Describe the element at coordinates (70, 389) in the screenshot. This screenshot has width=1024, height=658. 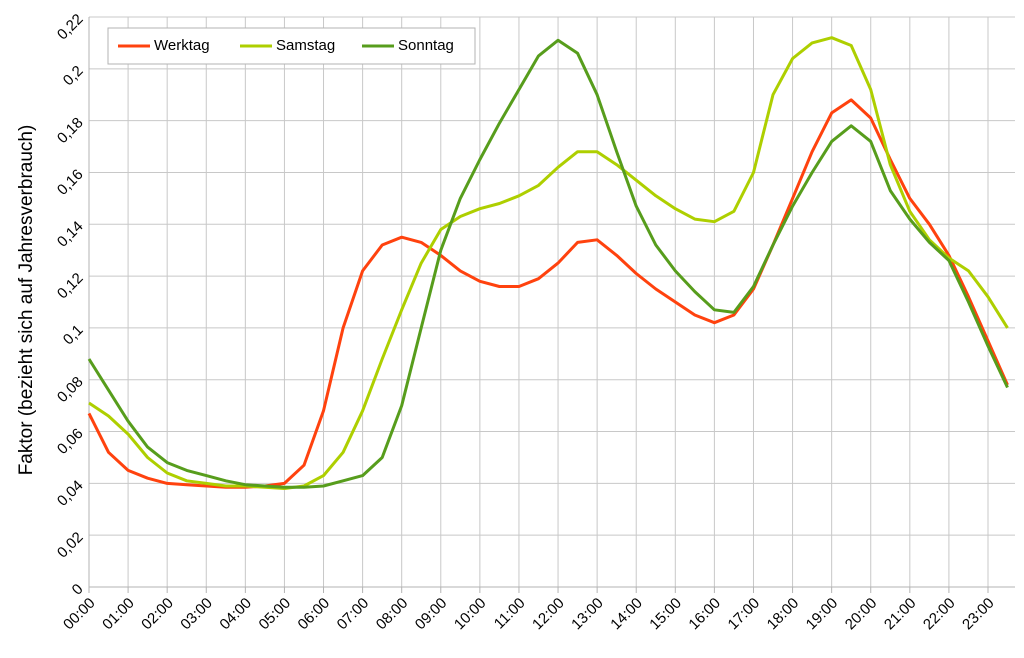
I see `y-tick-label: 0,08` at that location.